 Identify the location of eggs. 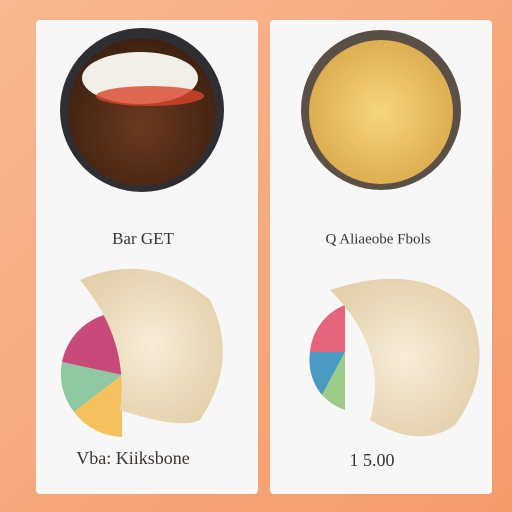
(381, 112).